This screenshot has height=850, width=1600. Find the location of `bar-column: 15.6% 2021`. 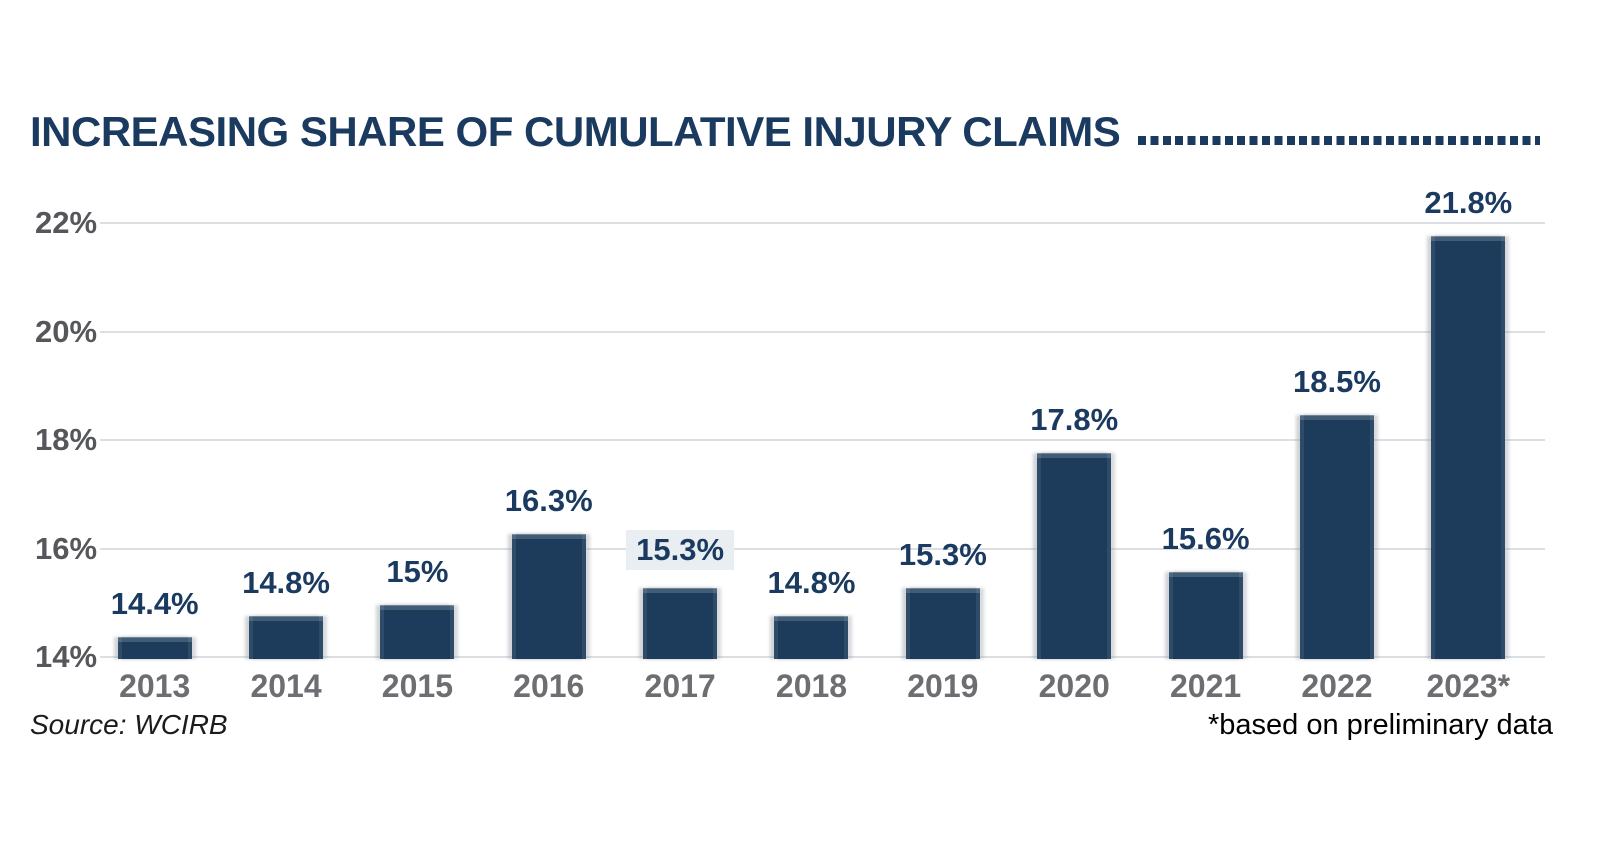

bar-column: 15.6% 2021 is located at coordinates (1205, 462).